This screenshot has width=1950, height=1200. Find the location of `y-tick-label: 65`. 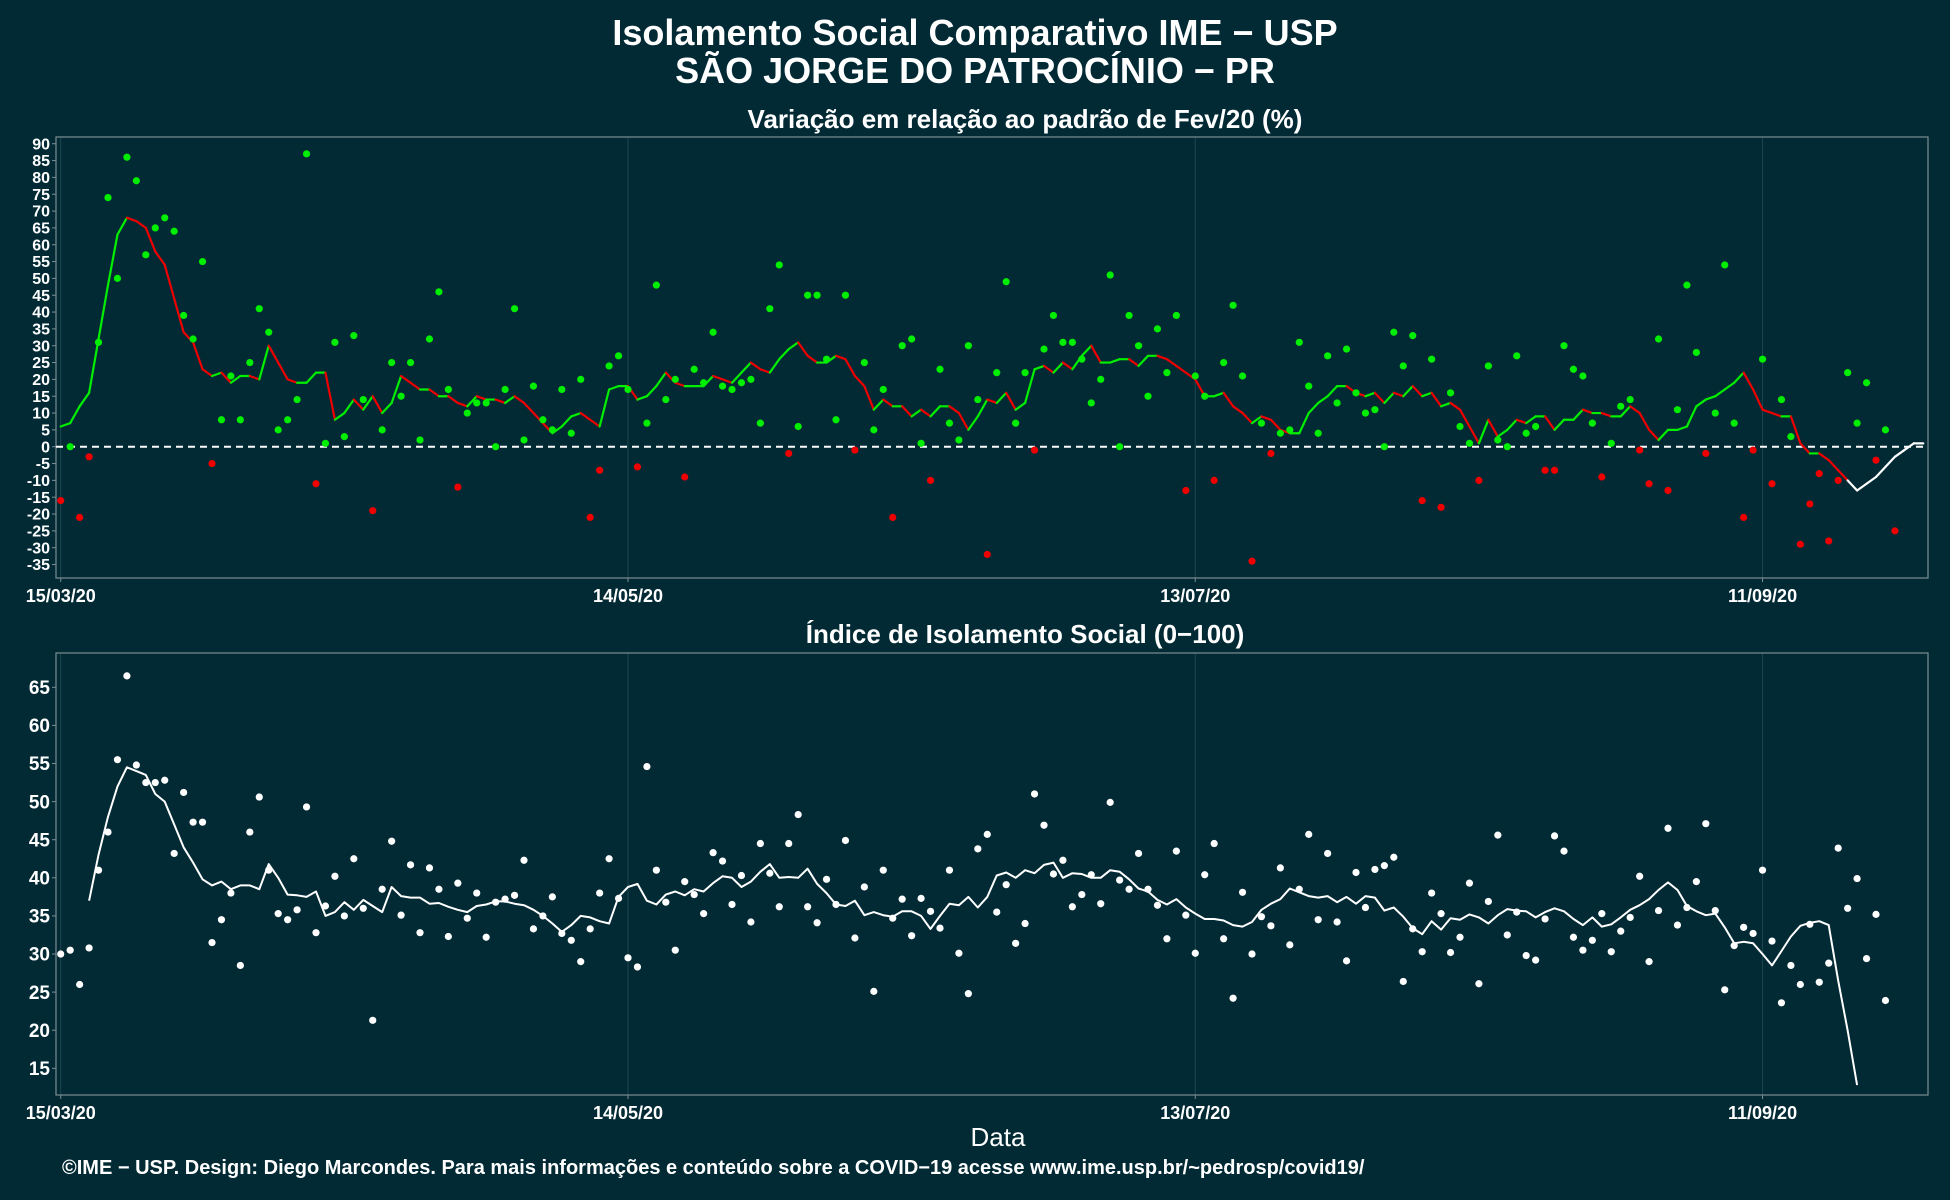

y-tick-label: 65 is located at coordinates (41, 228).